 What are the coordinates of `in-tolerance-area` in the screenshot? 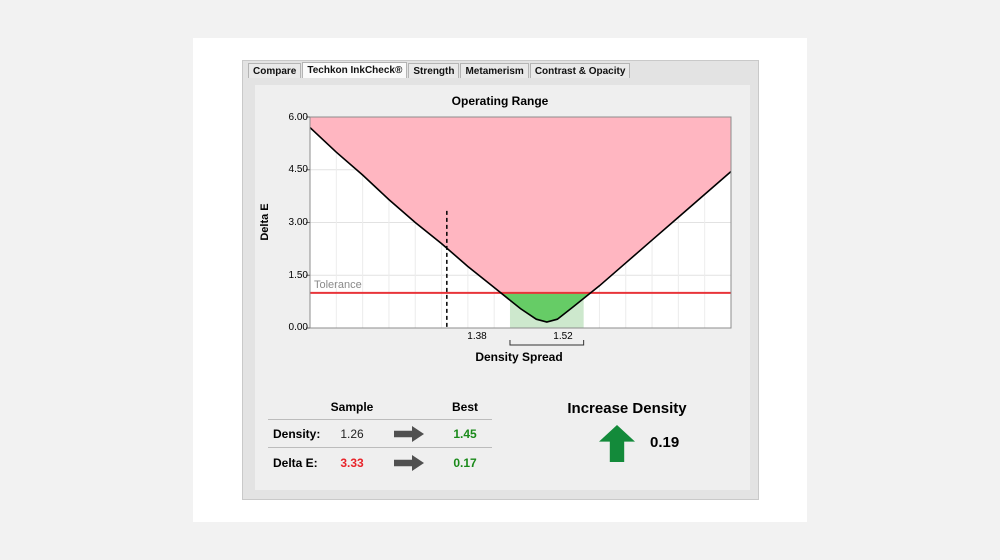 It's located at (545, 307).